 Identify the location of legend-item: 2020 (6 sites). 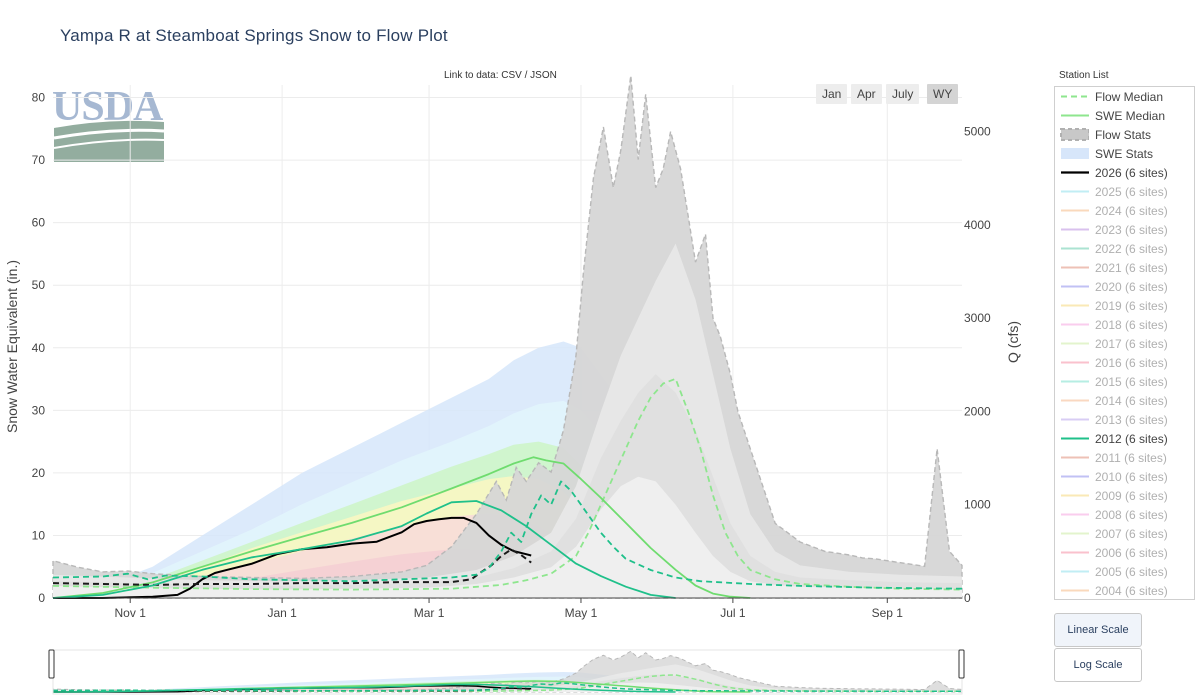
(1124, 286).